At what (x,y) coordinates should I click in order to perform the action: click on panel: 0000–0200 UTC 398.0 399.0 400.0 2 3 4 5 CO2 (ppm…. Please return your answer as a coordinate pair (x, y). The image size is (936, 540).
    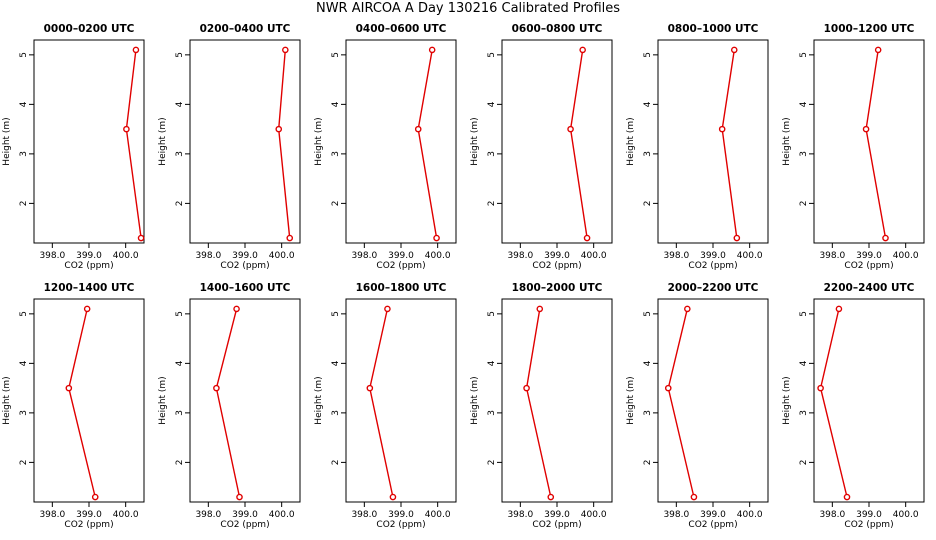
    Looking at the image, I should click on (73, 147).